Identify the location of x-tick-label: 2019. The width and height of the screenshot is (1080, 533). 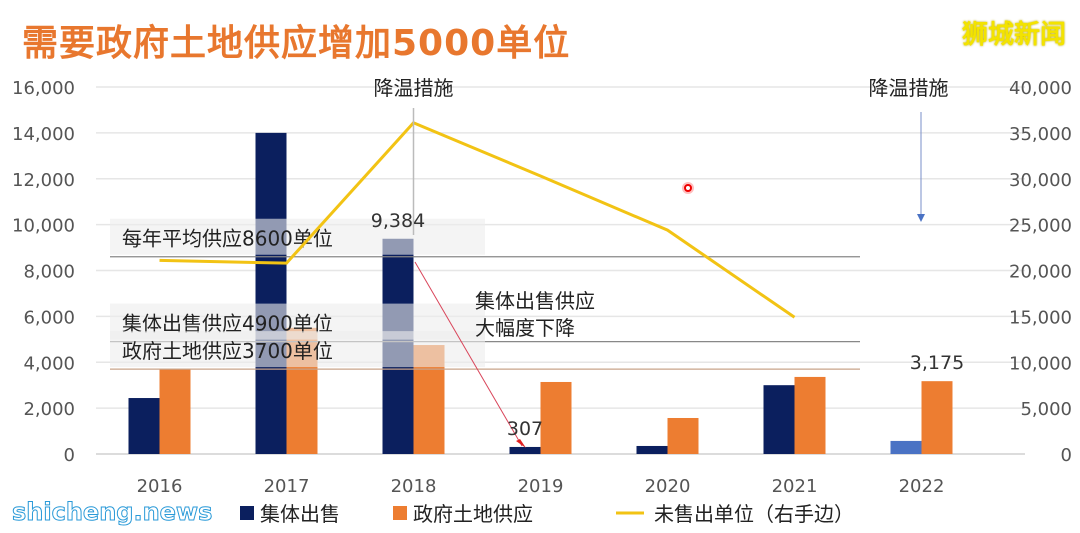
(541, 486).